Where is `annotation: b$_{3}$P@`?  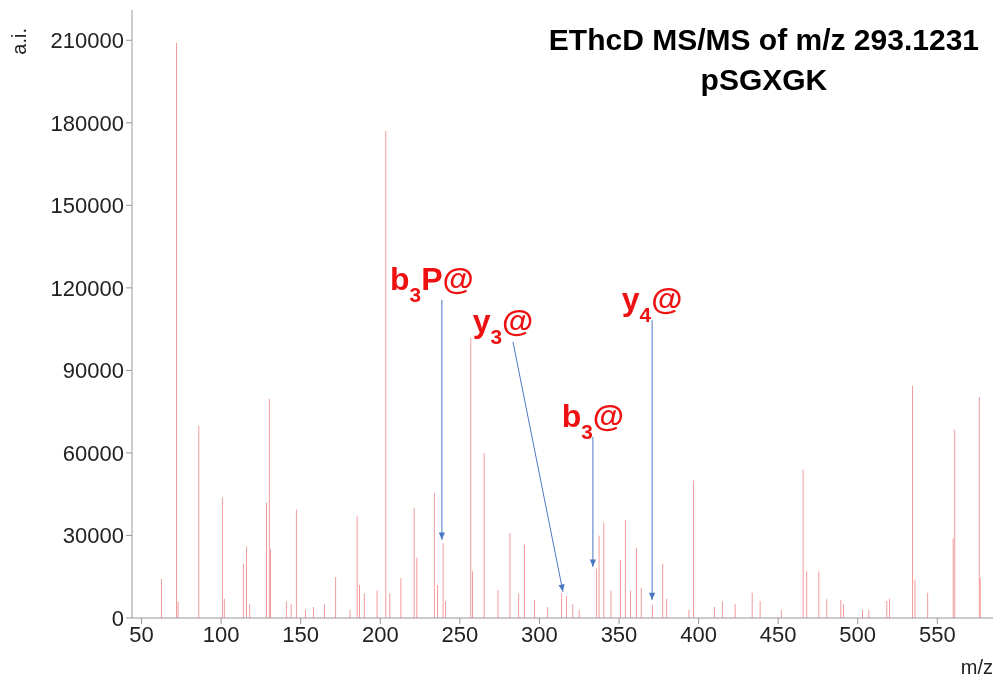 annotation: b$_{3}$P@ is located at coordinates (432, 283).